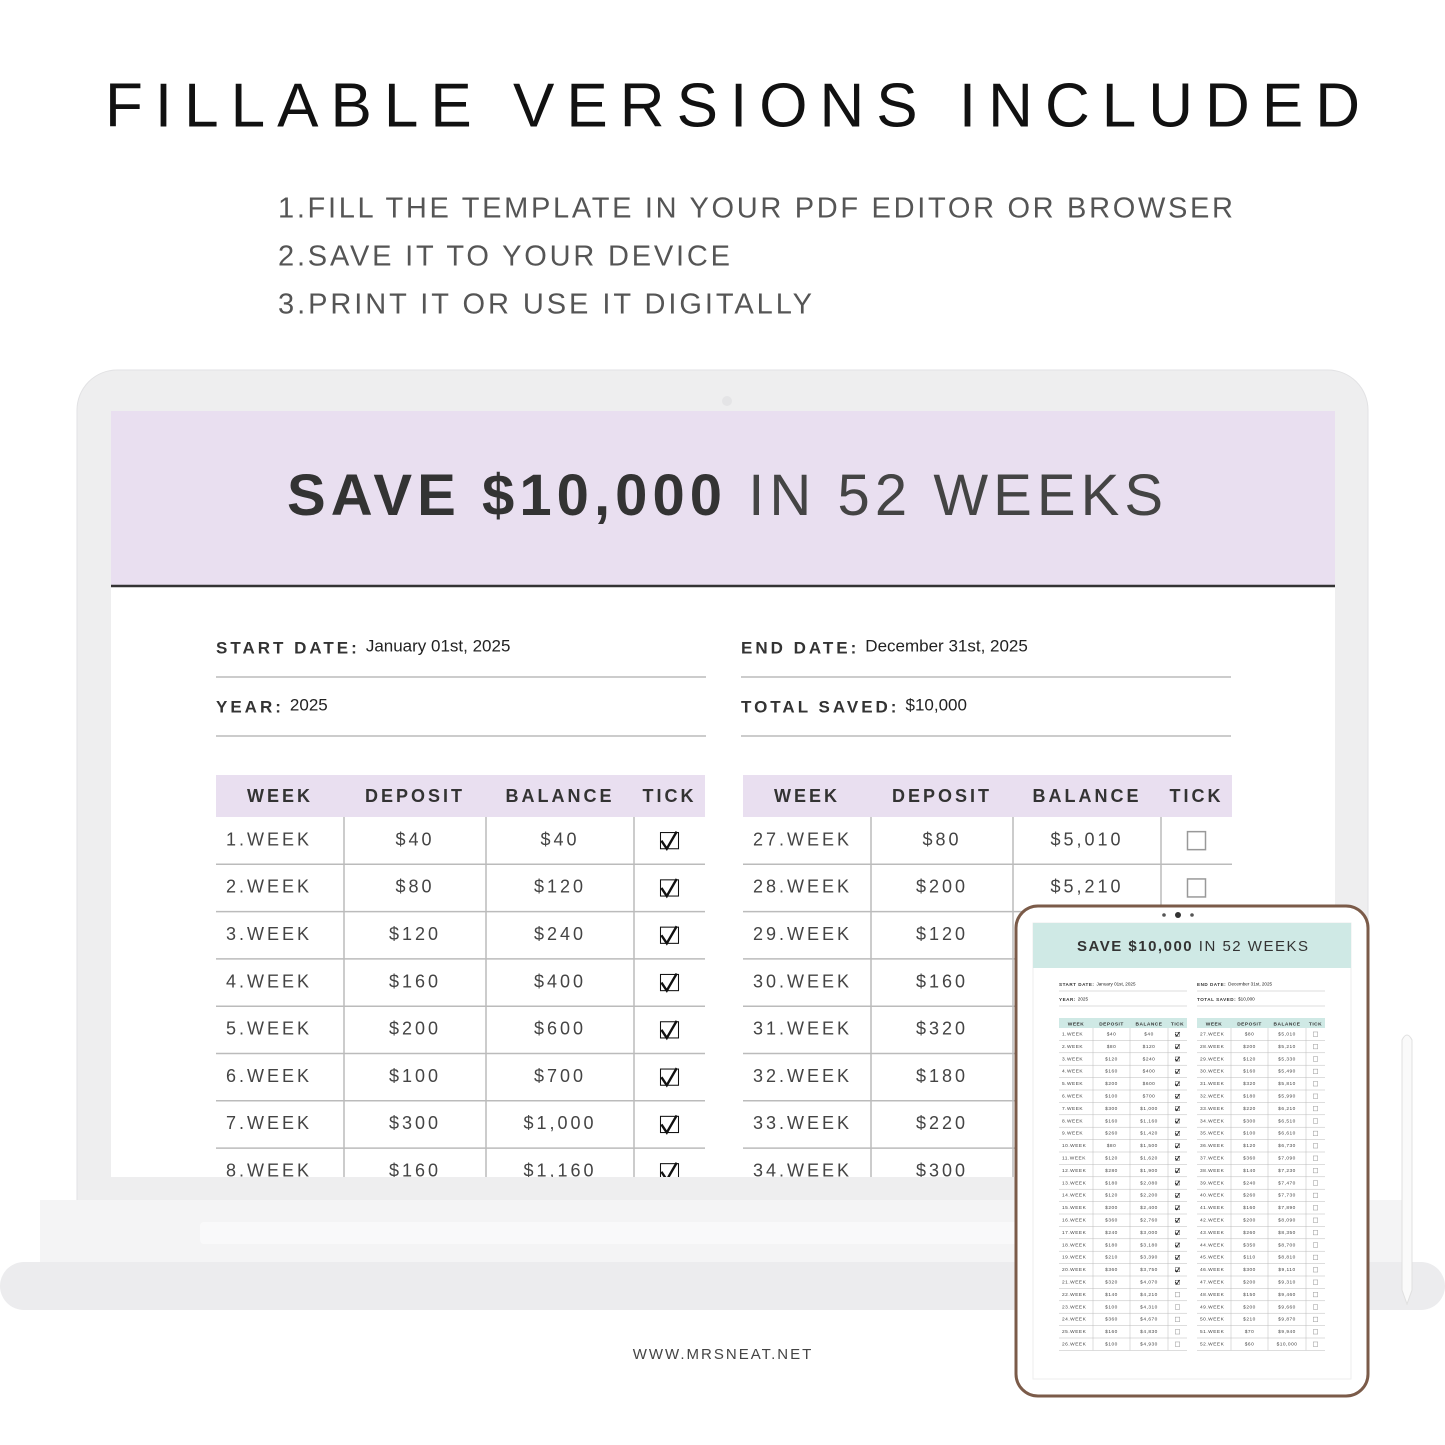 The image size is (1445, 1445). I want to click on balance-cell: $1,900, so click(1149, 1171).